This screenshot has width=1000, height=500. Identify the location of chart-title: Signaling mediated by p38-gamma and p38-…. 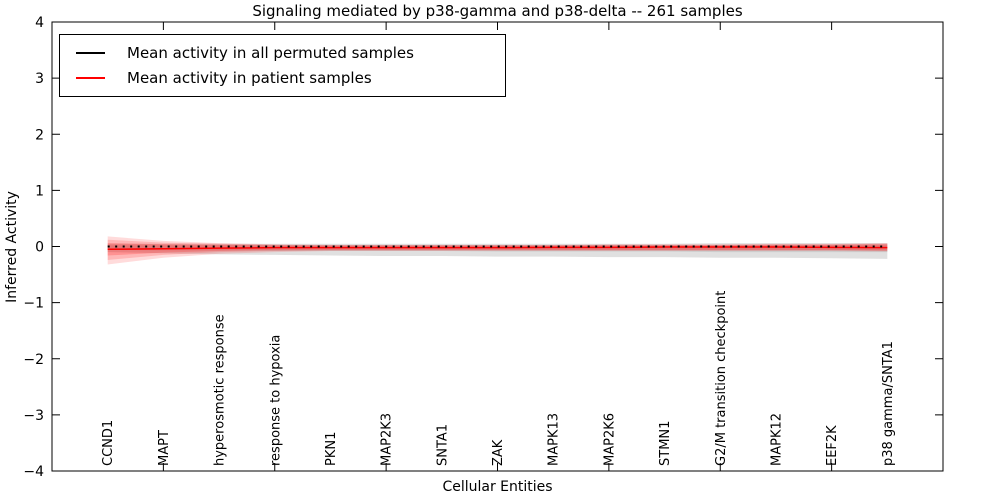
(497, 11).